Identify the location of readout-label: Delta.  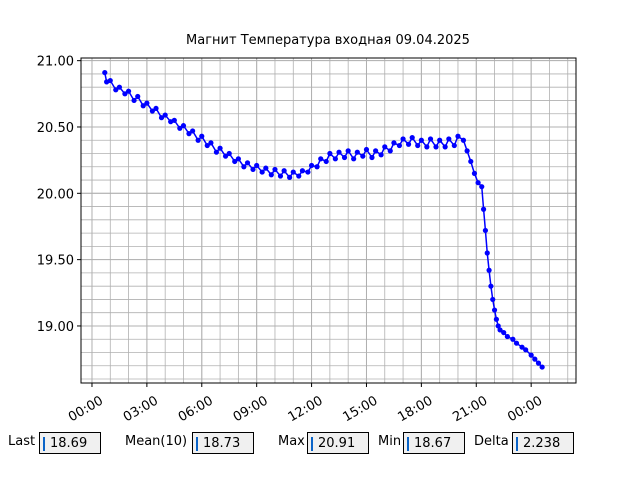
(491, 441).